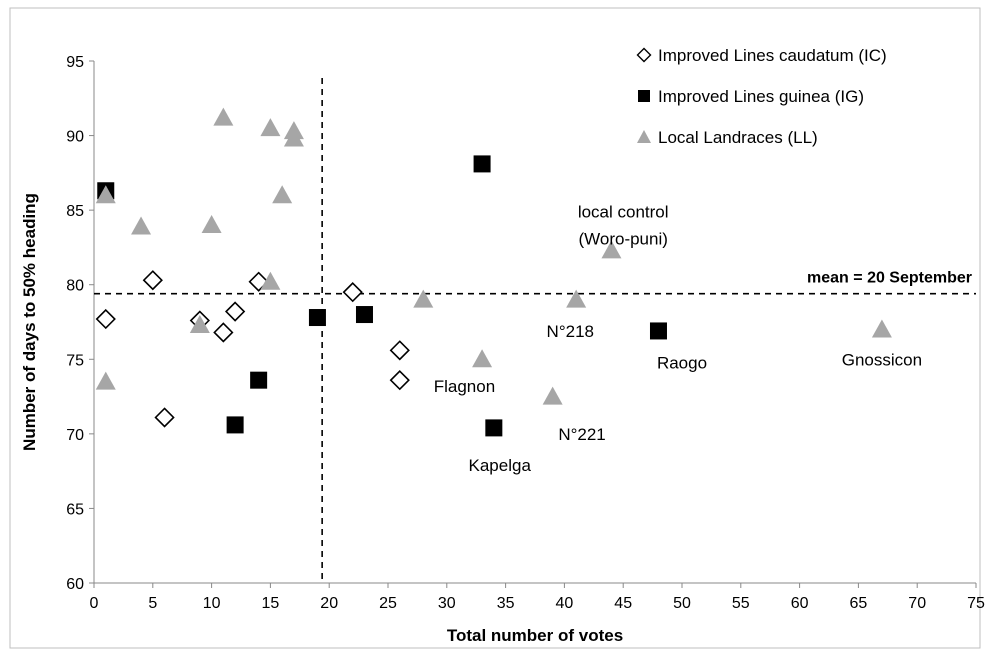 The width and height of the screenshot is (988, 651). What do you see at coordinates (622, 238) in the screenshot?
I see `point-annotation: (Woro-puni)` at bounding box center [622, 238].